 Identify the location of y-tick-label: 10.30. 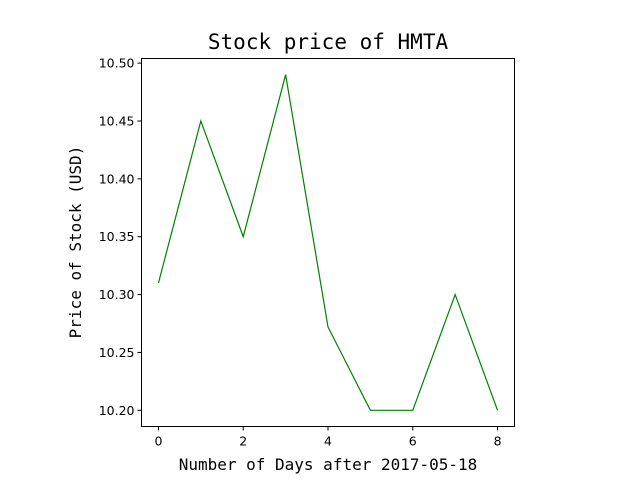
(117, 294).